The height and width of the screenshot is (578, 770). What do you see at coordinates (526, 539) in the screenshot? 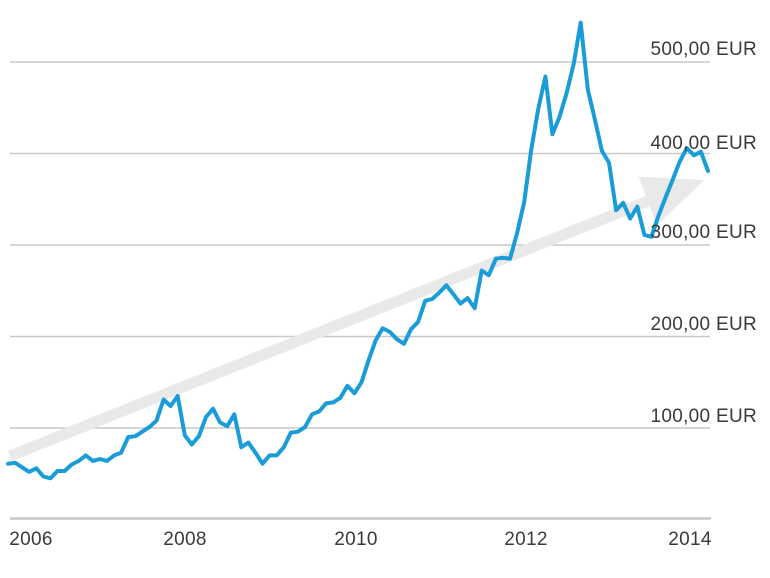
I see `x-axis-label-2012: 2012` at bounding box center [526, 539].